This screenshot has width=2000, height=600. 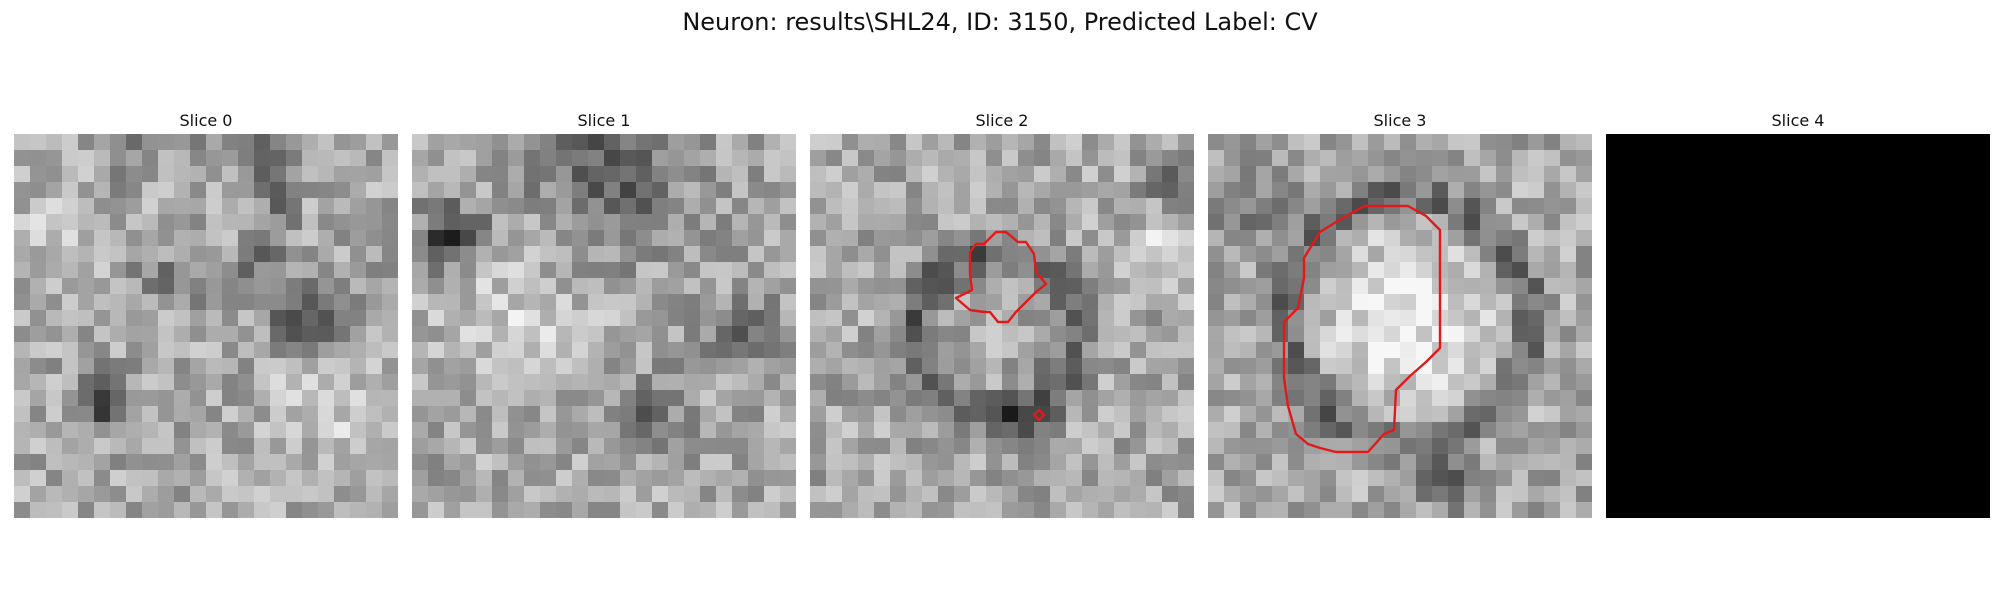 I want to click on slice-title-0: Slice 0, so click(x=206, y=121).